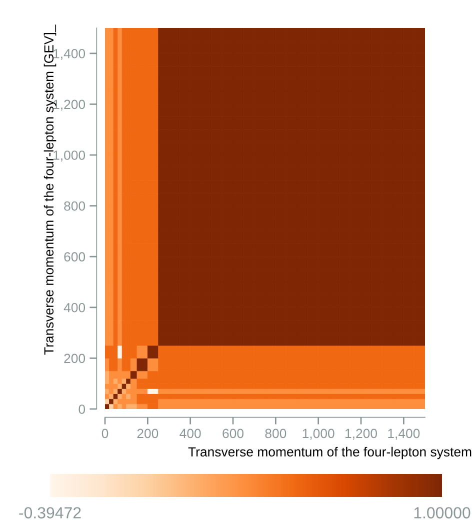 Image resolution: width=475 pixels, height=524 pixels. Describe the element at coordinates (50, 512) in the screenshot. I see `color-bar-label: -0.39472` at that location.